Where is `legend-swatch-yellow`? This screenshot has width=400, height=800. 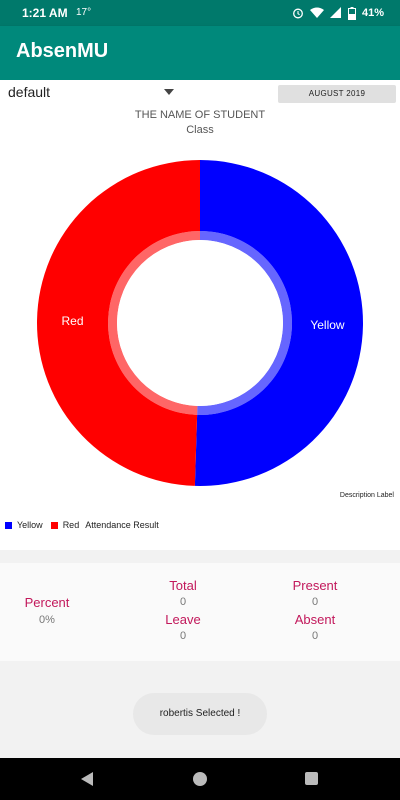
legend-swatch-yellow is located at coordinates (8, 525).